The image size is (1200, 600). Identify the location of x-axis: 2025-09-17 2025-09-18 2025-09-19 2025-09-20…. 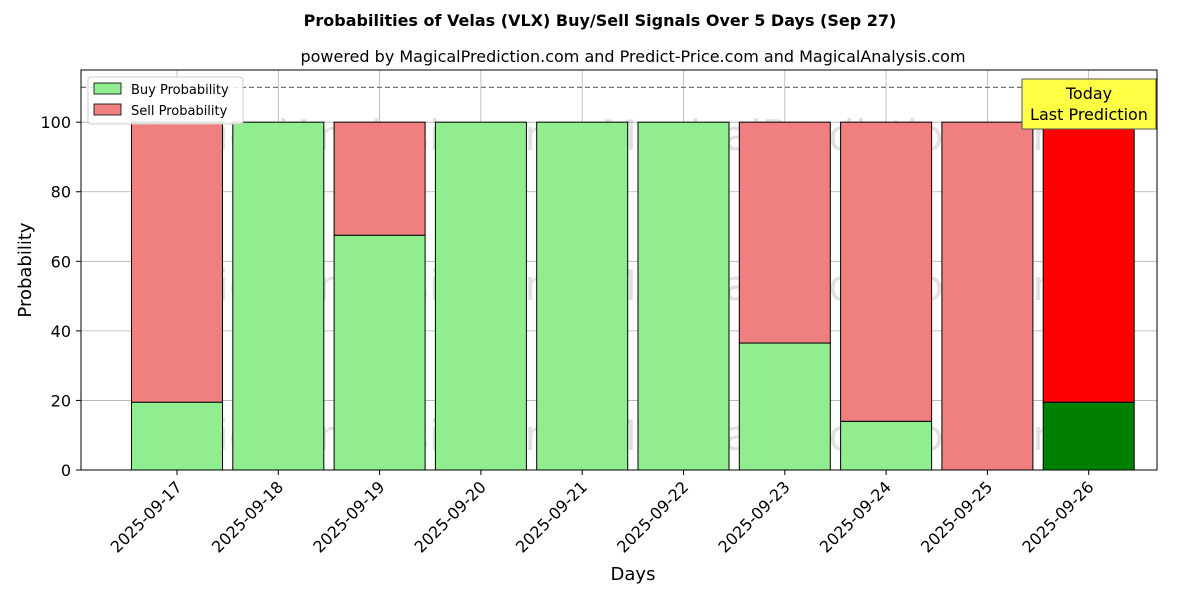
(602, 513).